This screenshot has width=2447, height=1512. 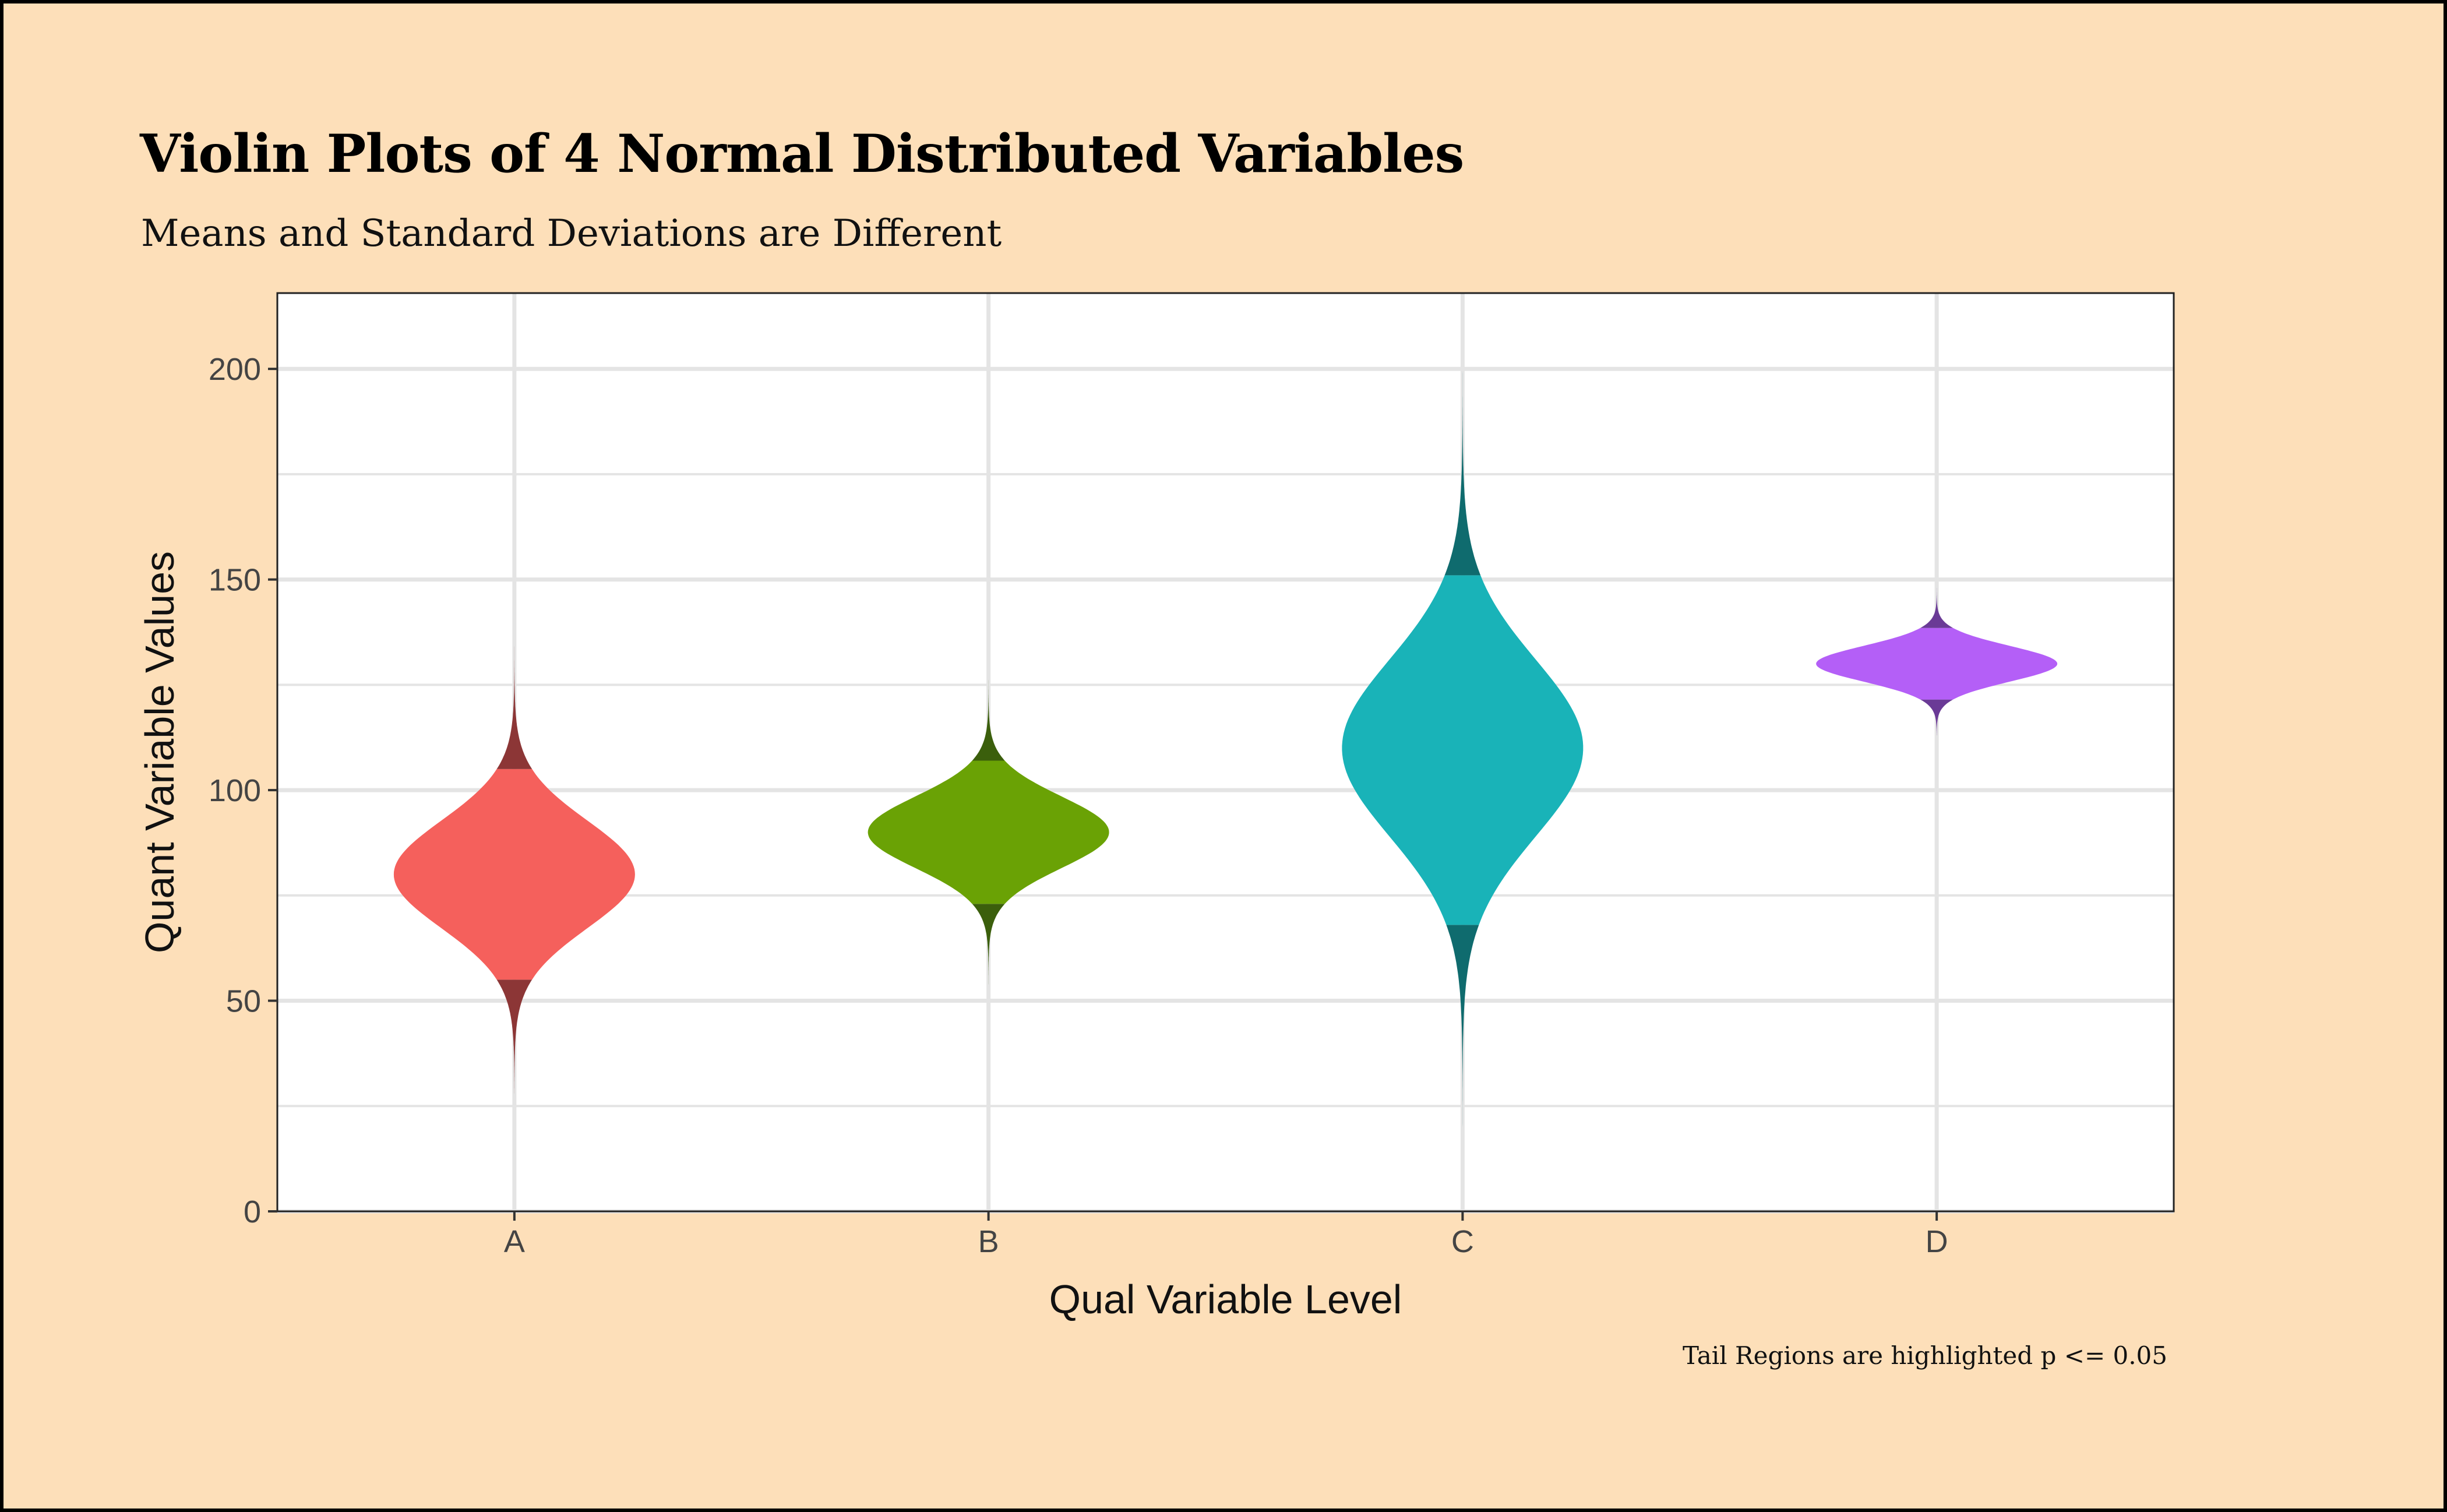 I want to click on chart-caption: Tail Regions are highlighted p <= 0.05, so click(x=1924, y=1356).